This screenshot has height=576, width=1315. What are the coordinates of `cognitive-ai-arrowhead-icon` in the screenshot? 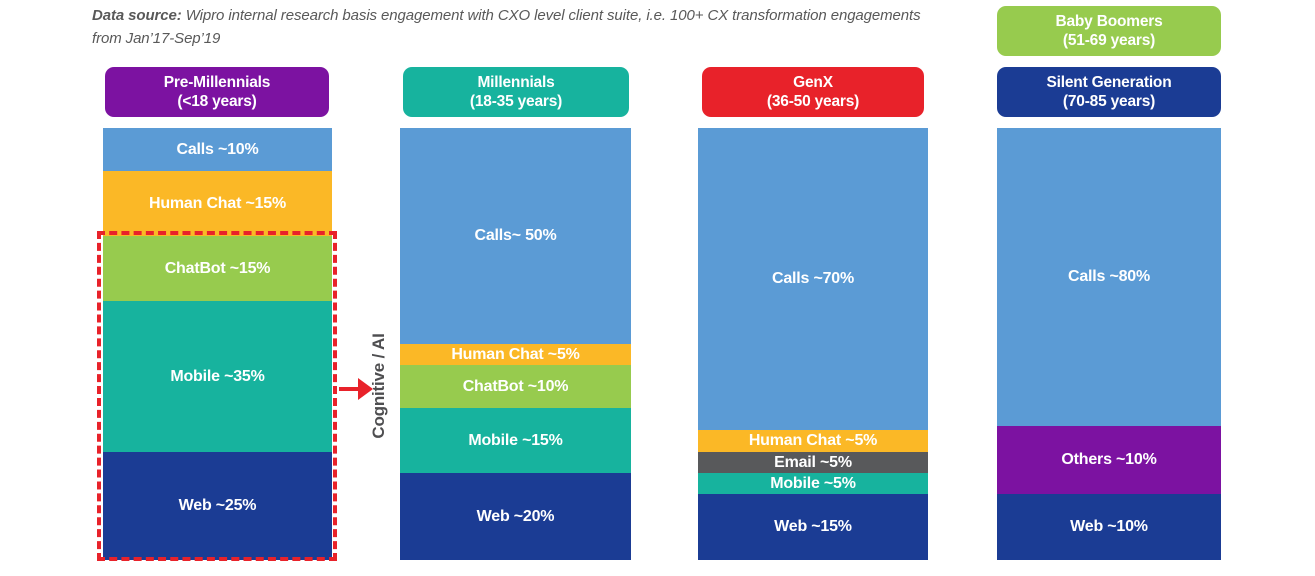 It's located at (365, 389).